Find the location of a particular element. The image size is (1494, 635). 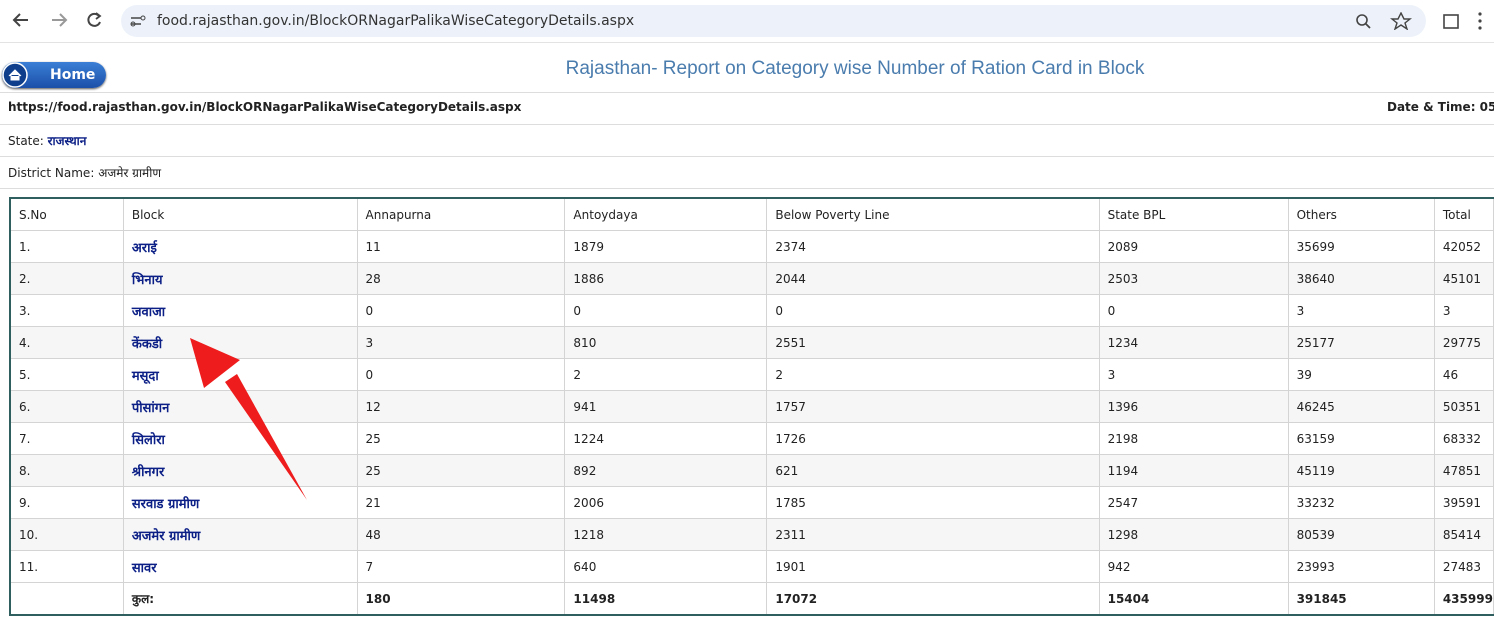

table-cell: 47851 is located at coordinates (1463, 470).